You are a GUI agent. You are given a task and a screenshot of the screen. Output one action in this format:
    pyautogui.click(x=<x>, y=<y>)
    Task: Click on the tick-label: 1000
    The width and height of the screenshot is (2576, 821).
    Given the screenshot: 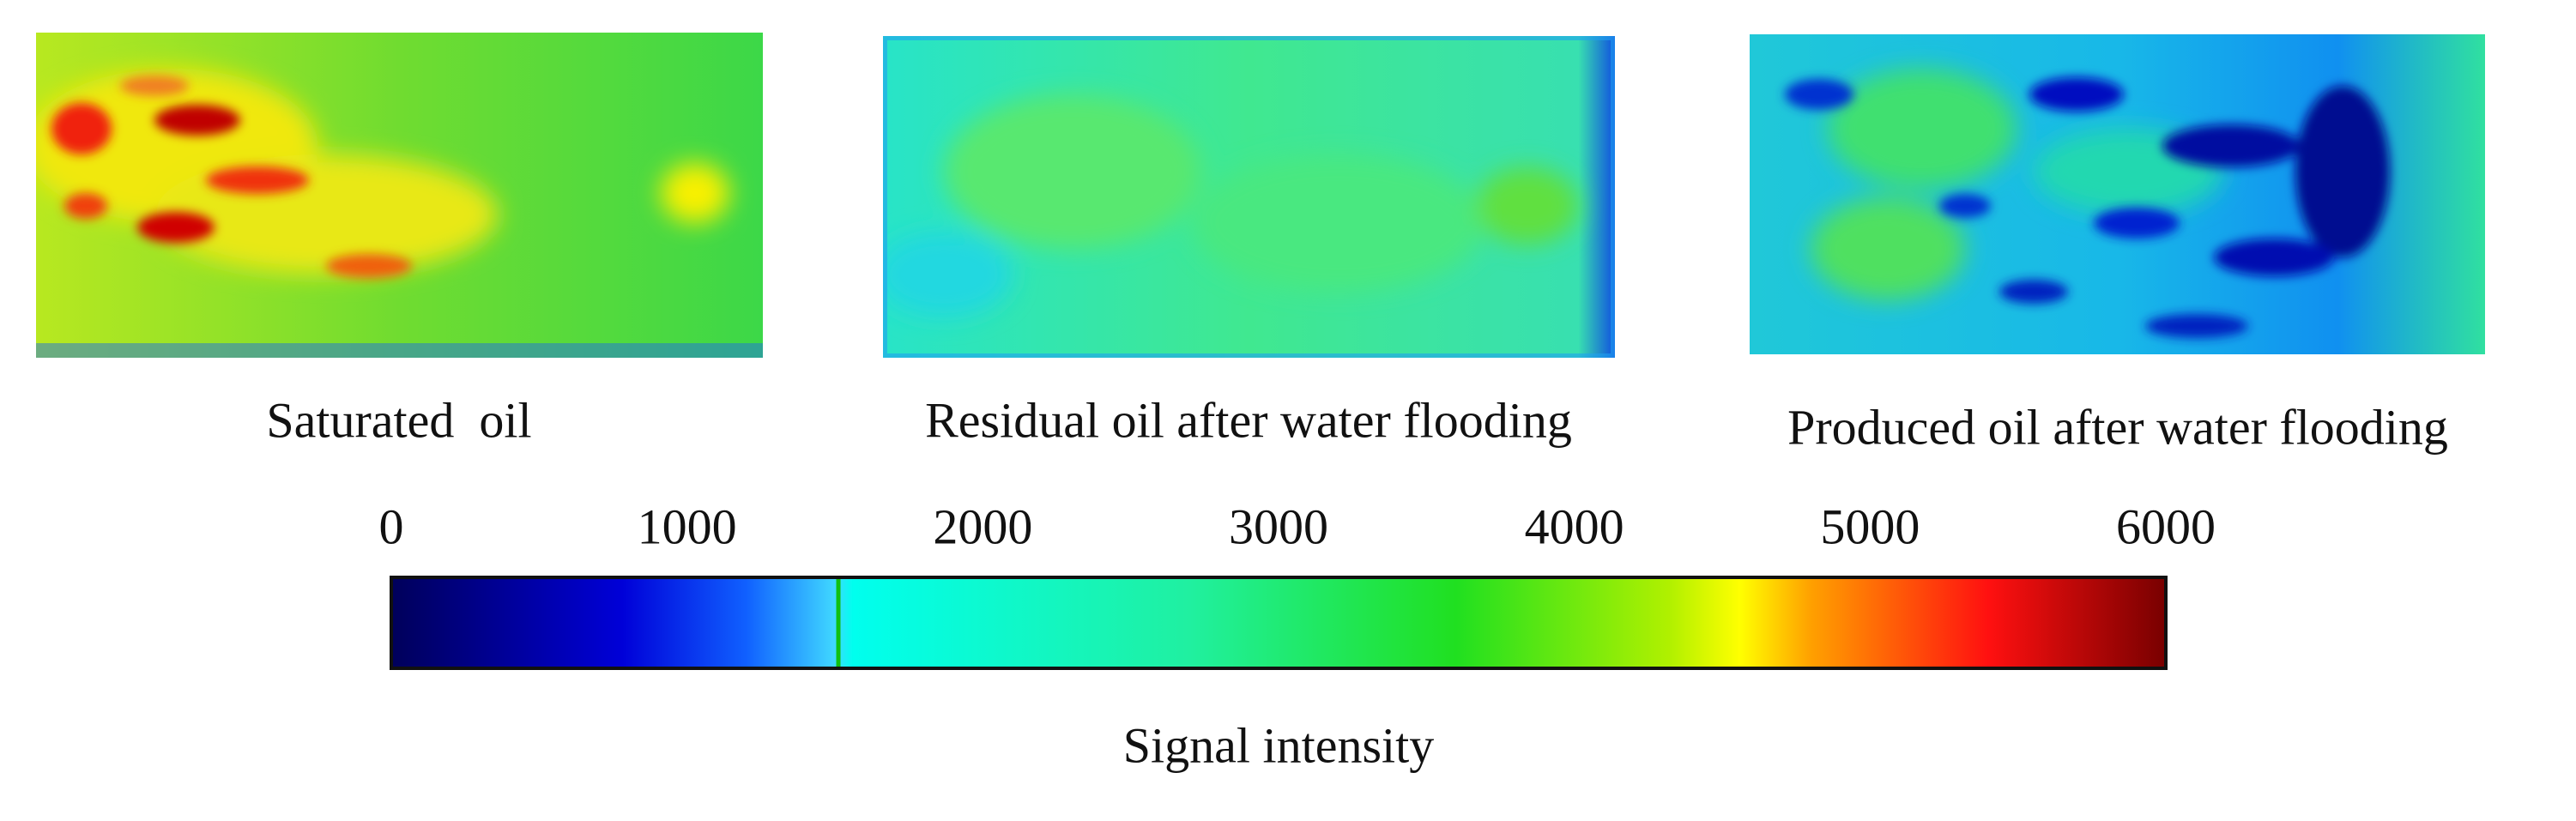 What is the action you would take?
    pyautogui.click(x=687, y=526)
    